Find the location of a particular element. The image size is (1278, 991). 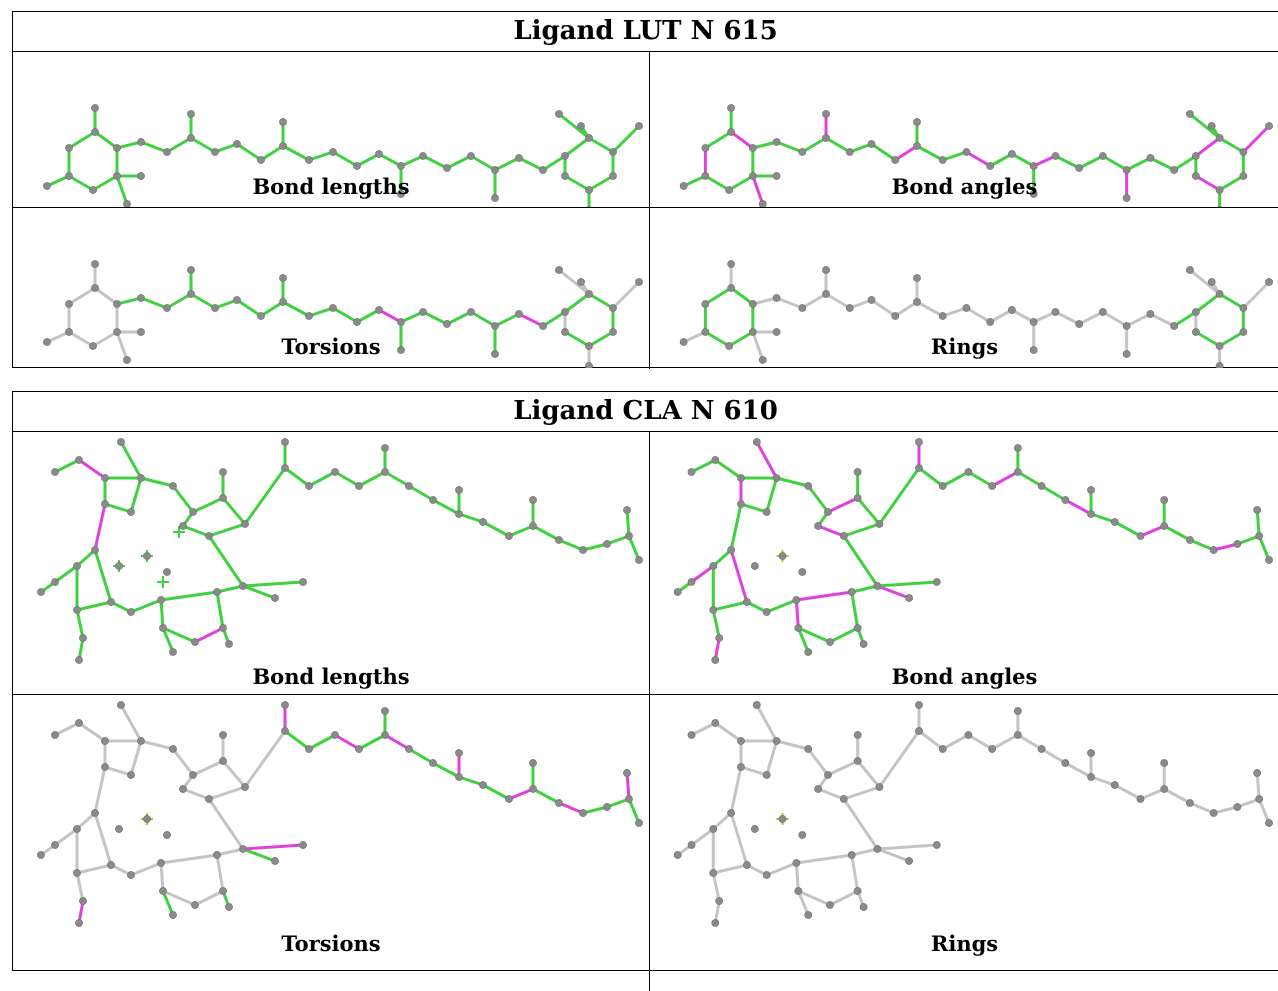

cell-rings: Rings is located at coordinates (964, 830).